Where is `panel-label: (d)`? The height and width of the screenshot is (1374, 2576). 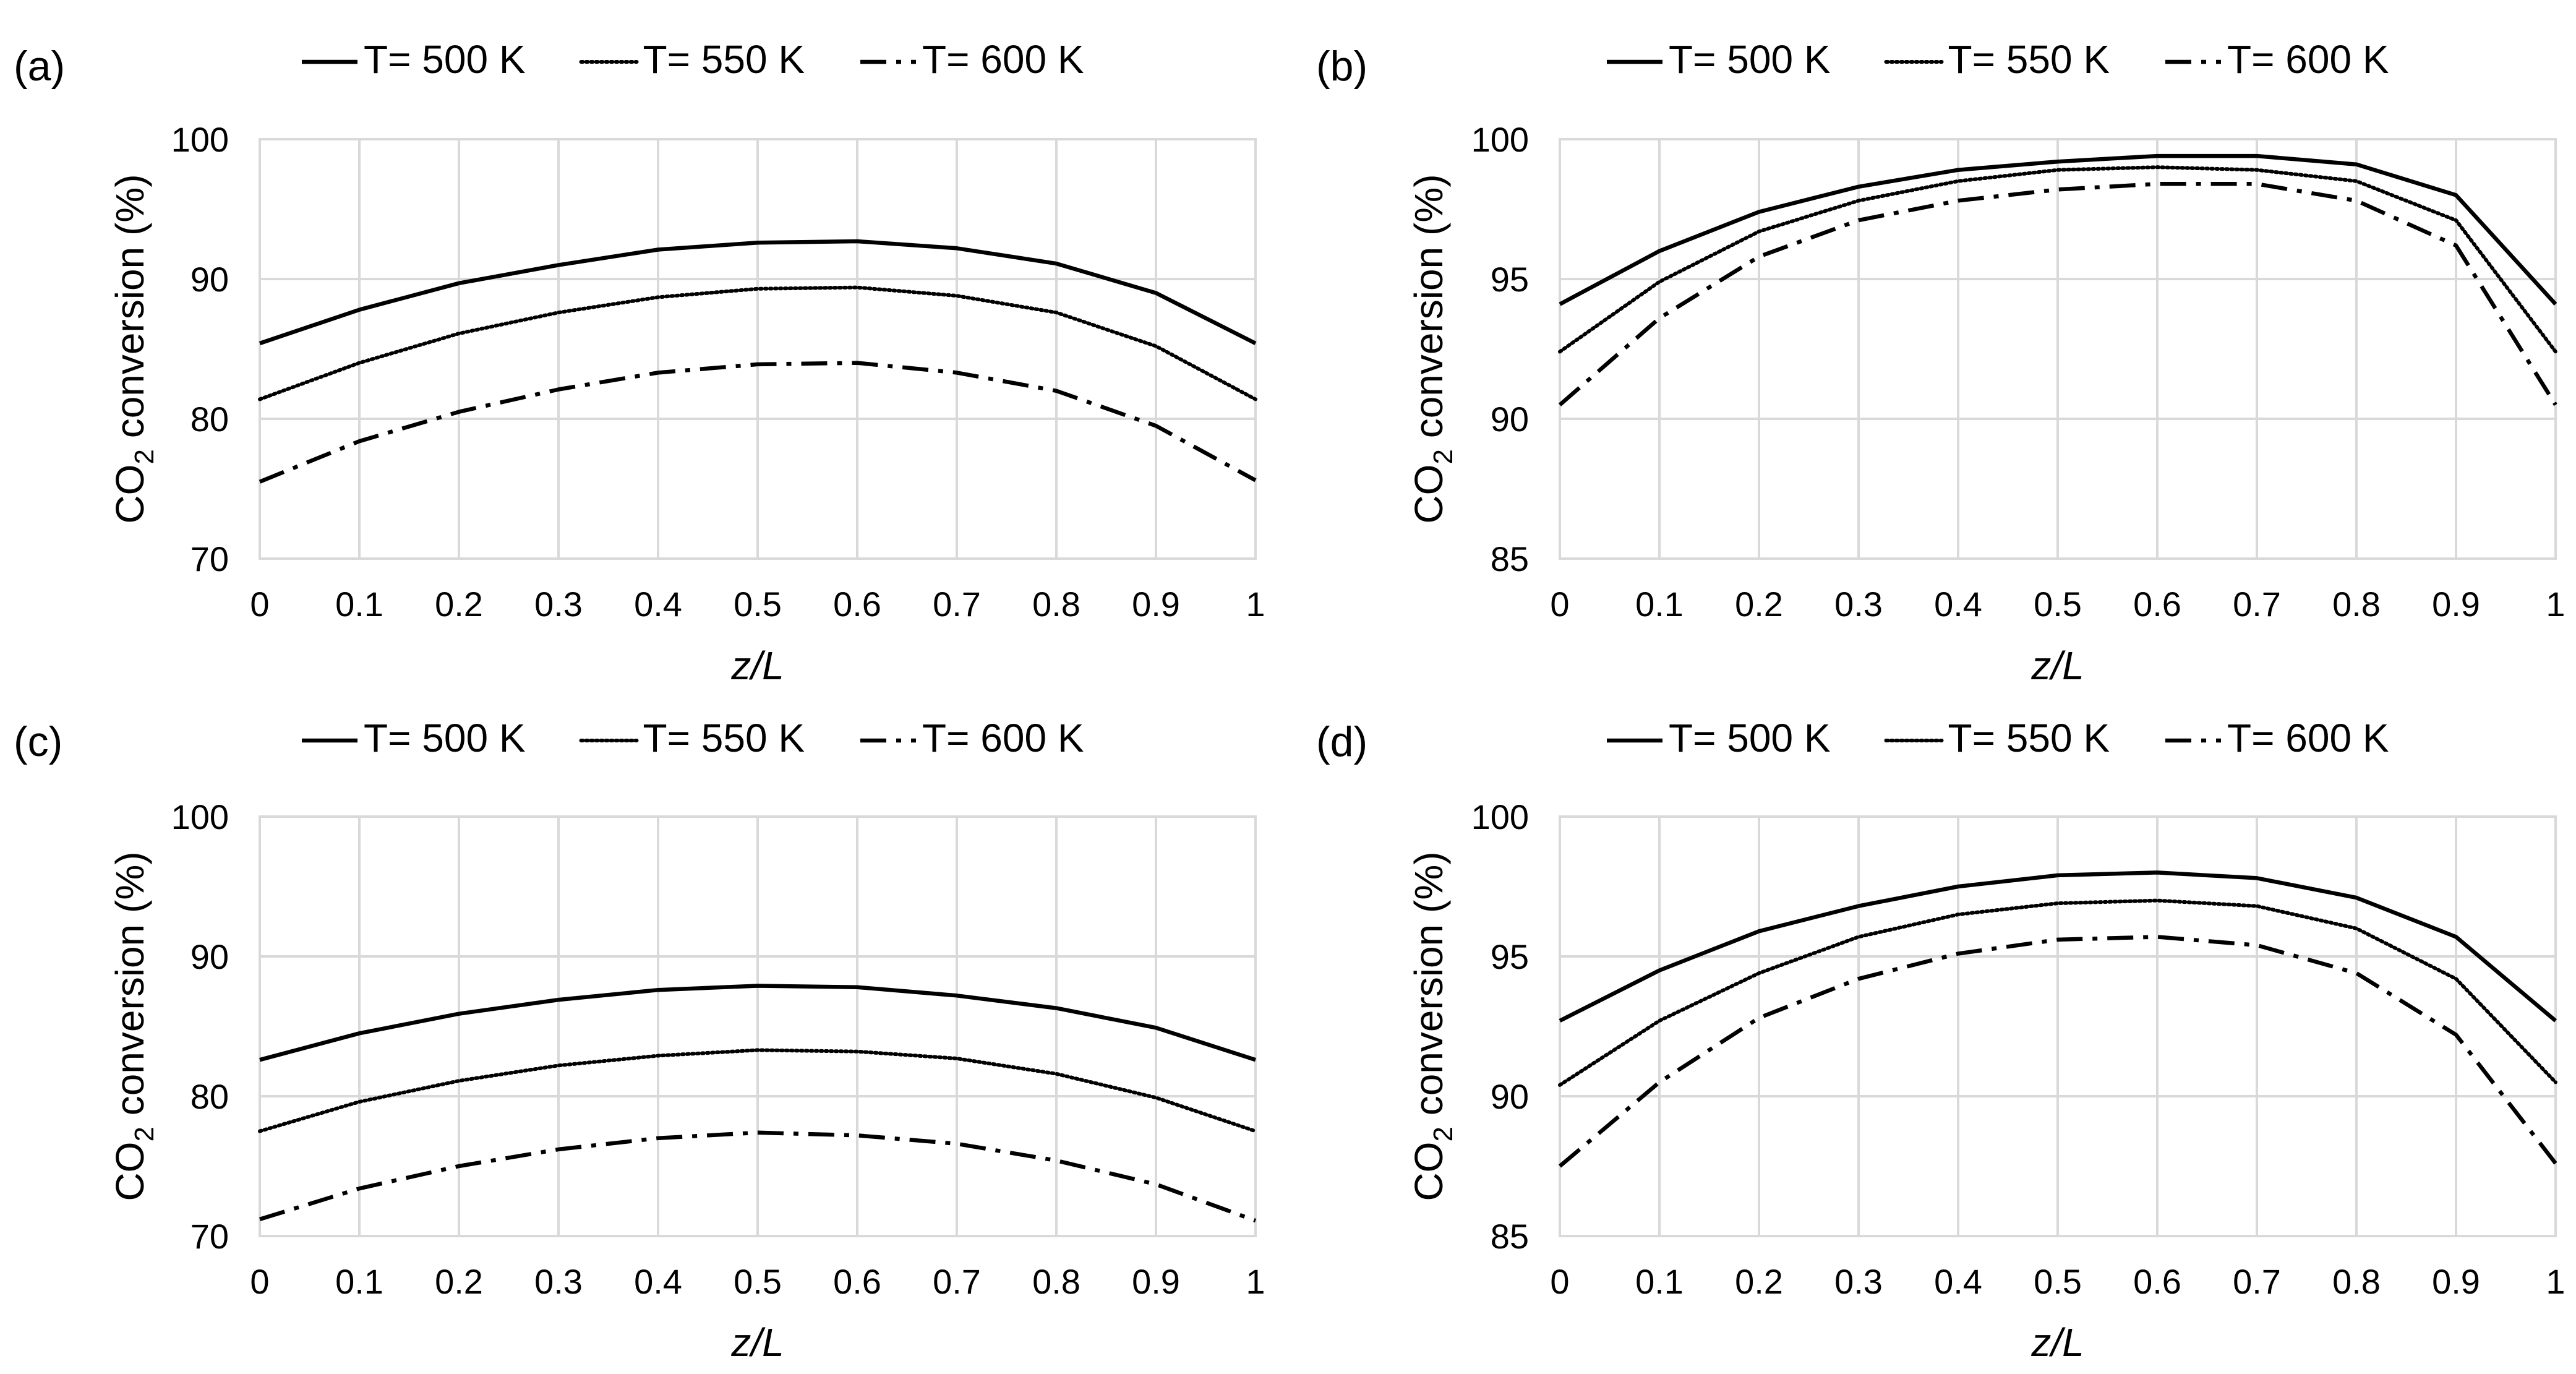
panel-label: (d) is located at coordinates (1341, 741).